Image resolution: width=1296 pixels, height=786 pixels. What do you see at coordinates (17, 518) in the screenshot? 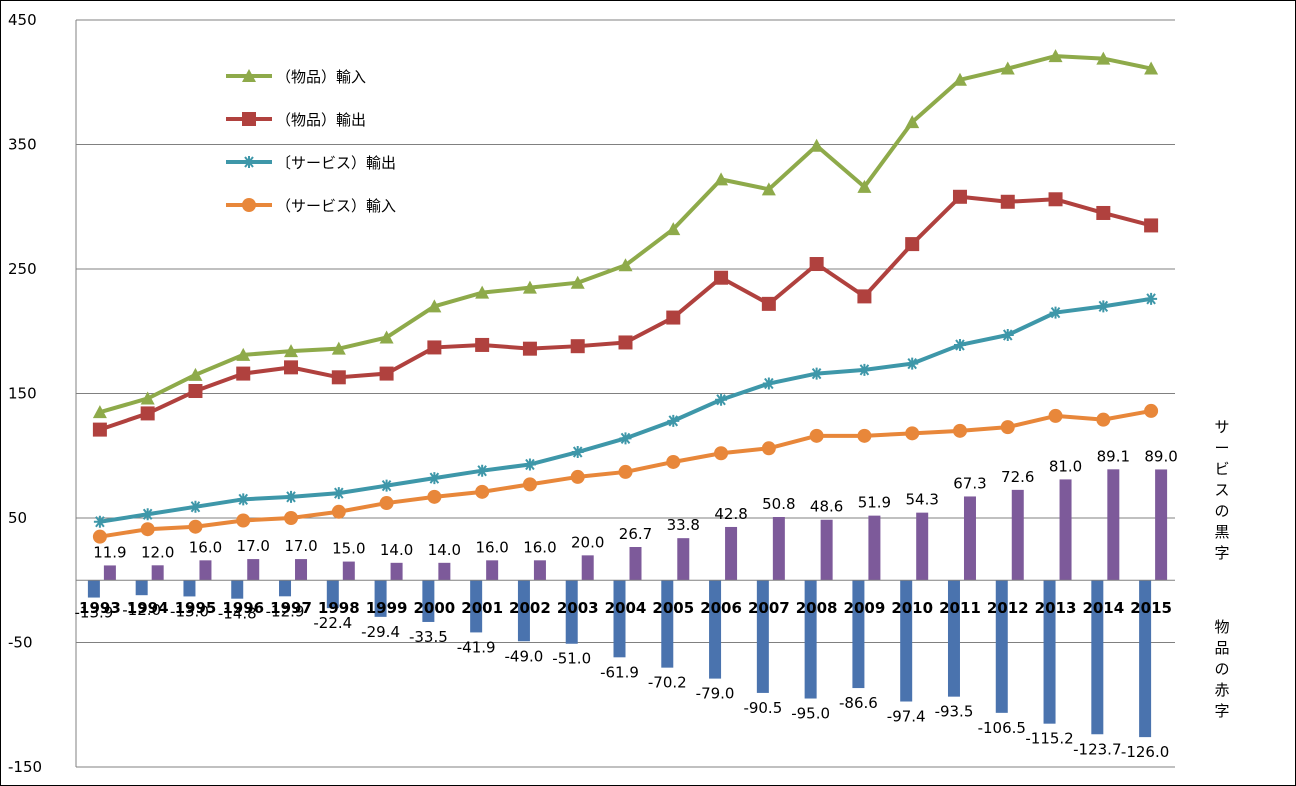
I see `y-tick-label: 50` at bounding box center [17, 518].